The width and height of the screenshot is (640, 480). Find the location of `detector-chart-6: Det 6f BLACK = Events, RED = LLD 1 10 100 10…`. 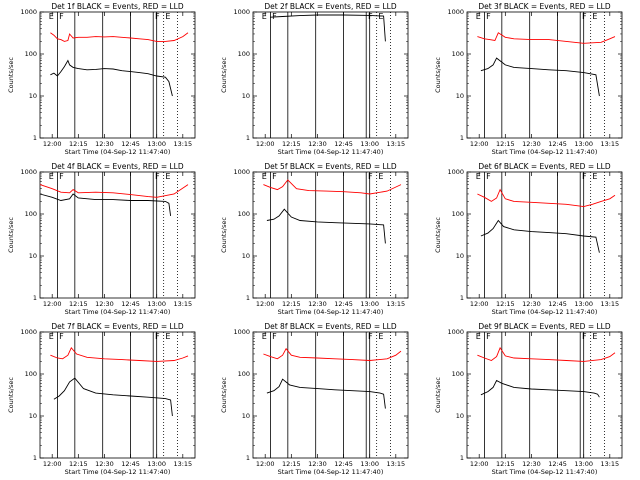

detector-chart-6: Det 6f BLACK = Events, RED = LLD 1 10 100 10… is located at coordinates (528, 239).